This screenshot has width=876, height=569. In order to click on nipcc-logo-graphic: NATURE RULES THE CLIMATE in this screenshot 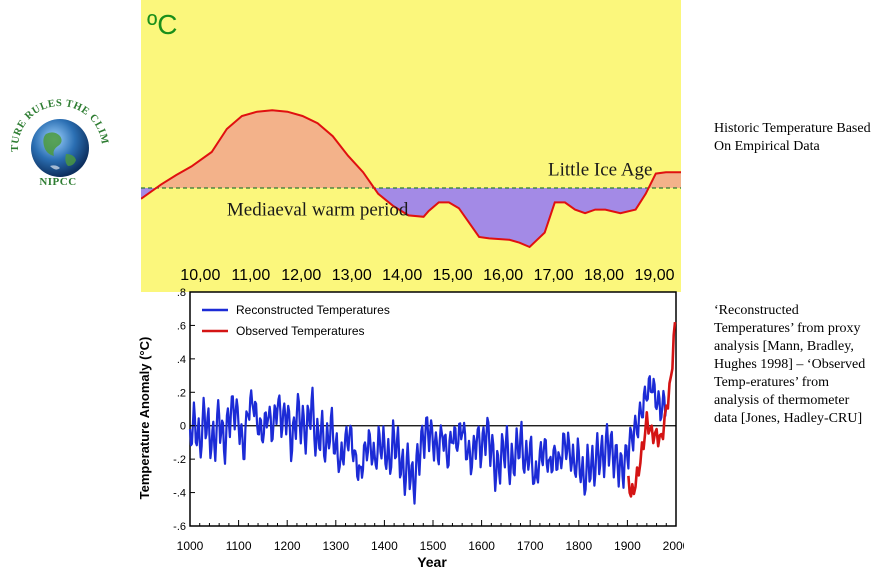, I will do `click(58, 132)`.